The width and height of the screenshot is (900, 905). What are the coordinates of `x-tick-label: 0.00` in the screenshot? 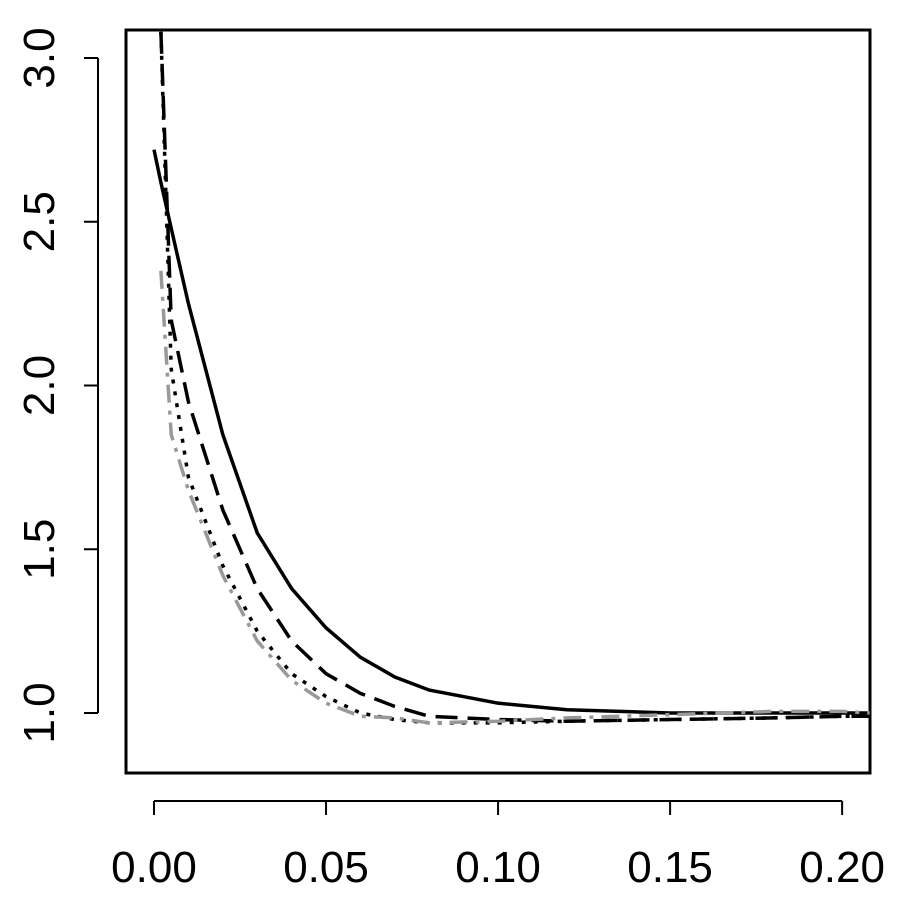 It's located at (154, 867).